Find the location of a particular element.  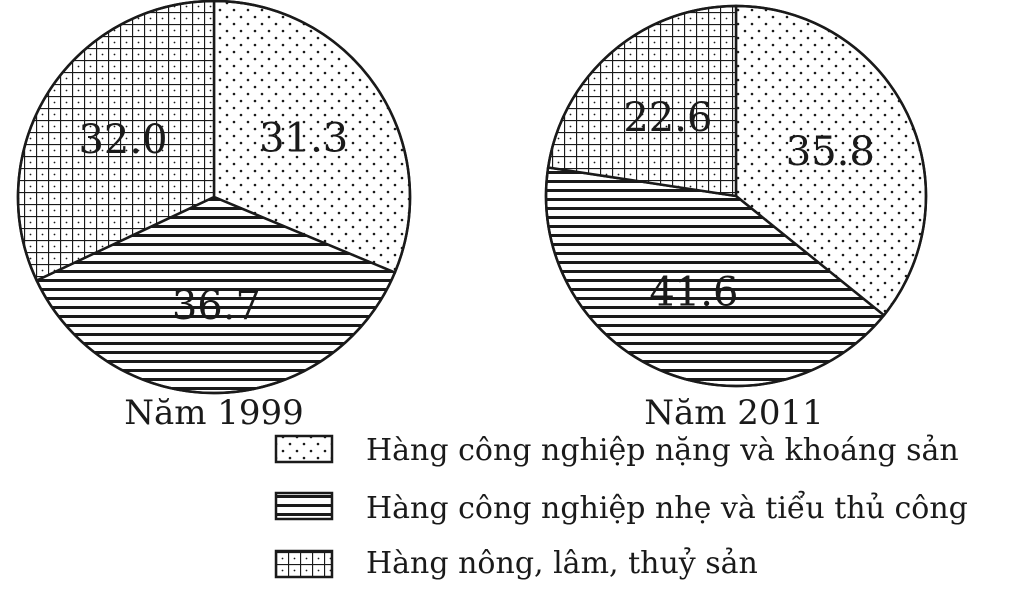

legend-swatch-dots is located at coordinates (304, 449).